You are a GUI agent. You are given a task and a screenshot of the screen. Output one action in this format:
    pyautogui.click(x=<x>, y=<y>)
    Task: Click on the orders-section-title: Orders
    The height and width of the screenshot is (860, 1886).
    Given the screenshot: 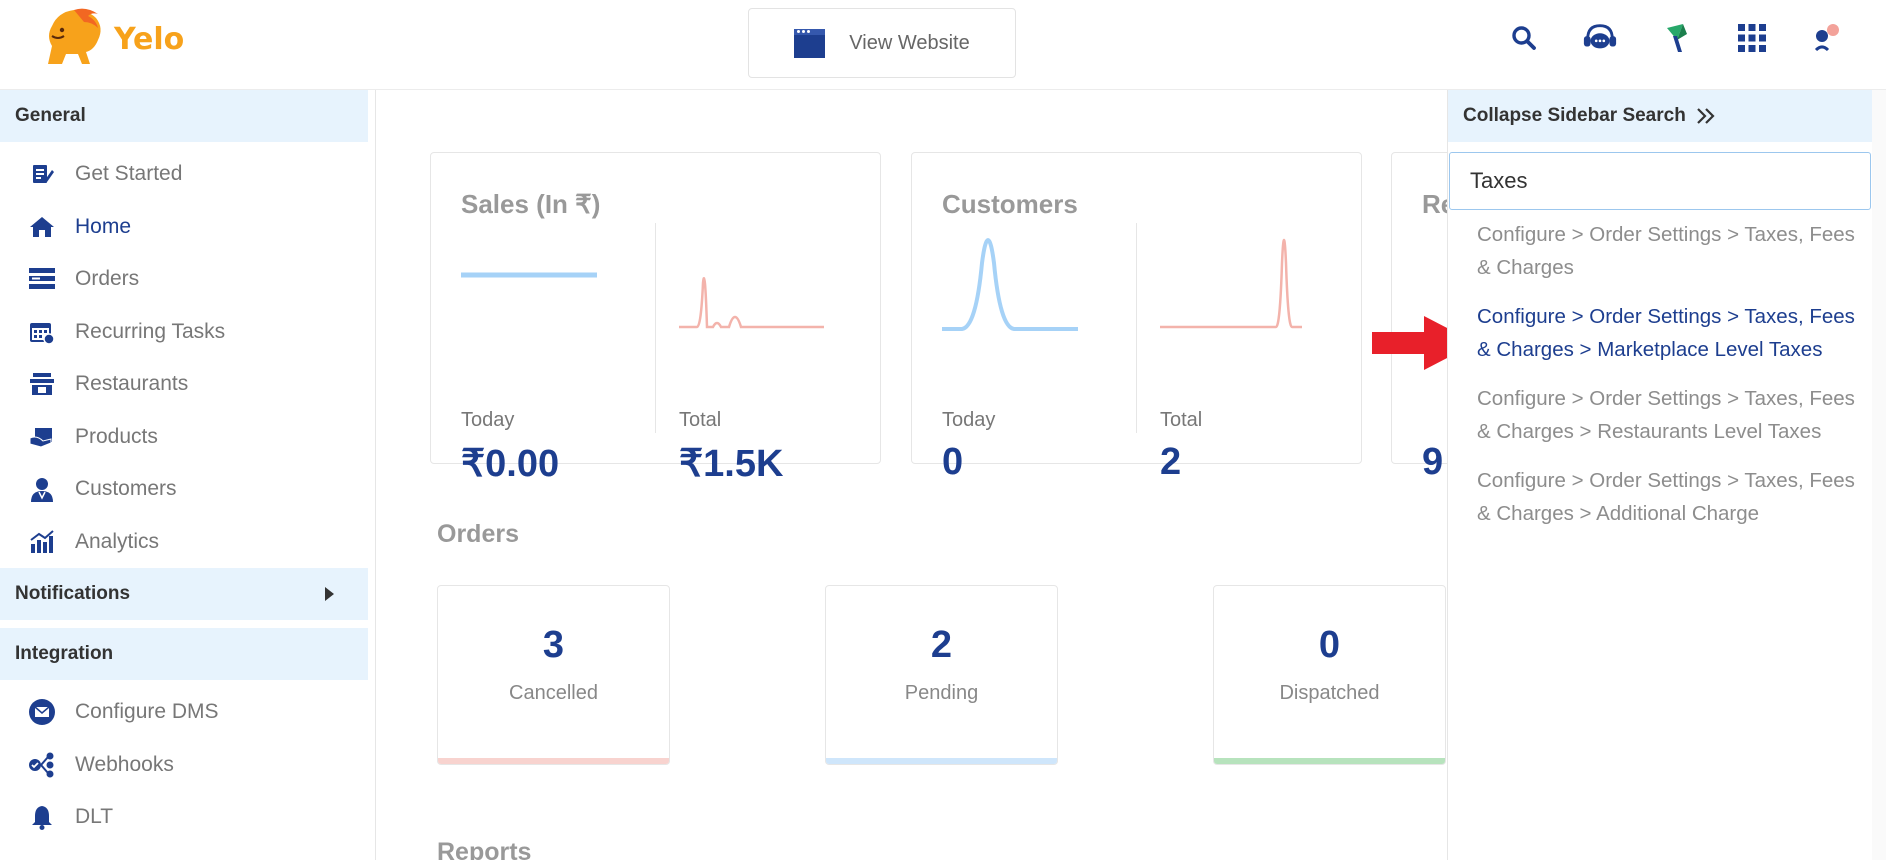 What is the action you would take?
    pyautogui.click(x=478, y=534)
    